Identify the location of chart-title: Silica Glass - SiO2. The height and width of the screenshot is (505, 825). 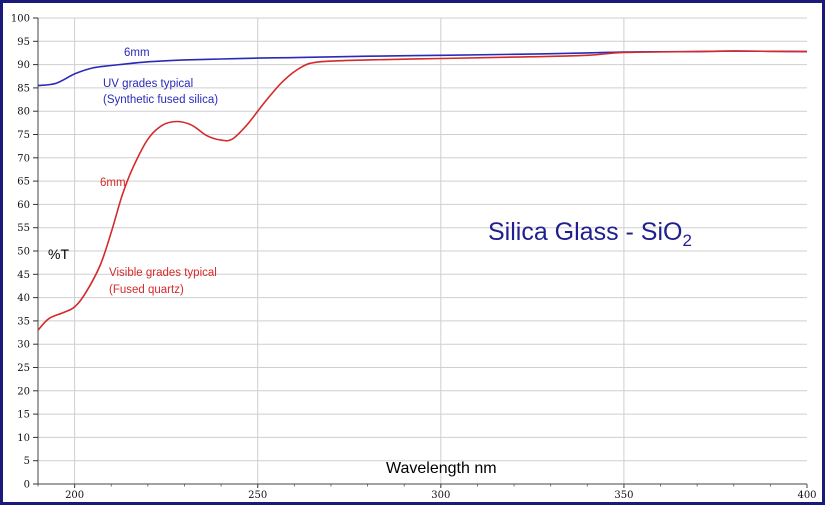
(590, 234).